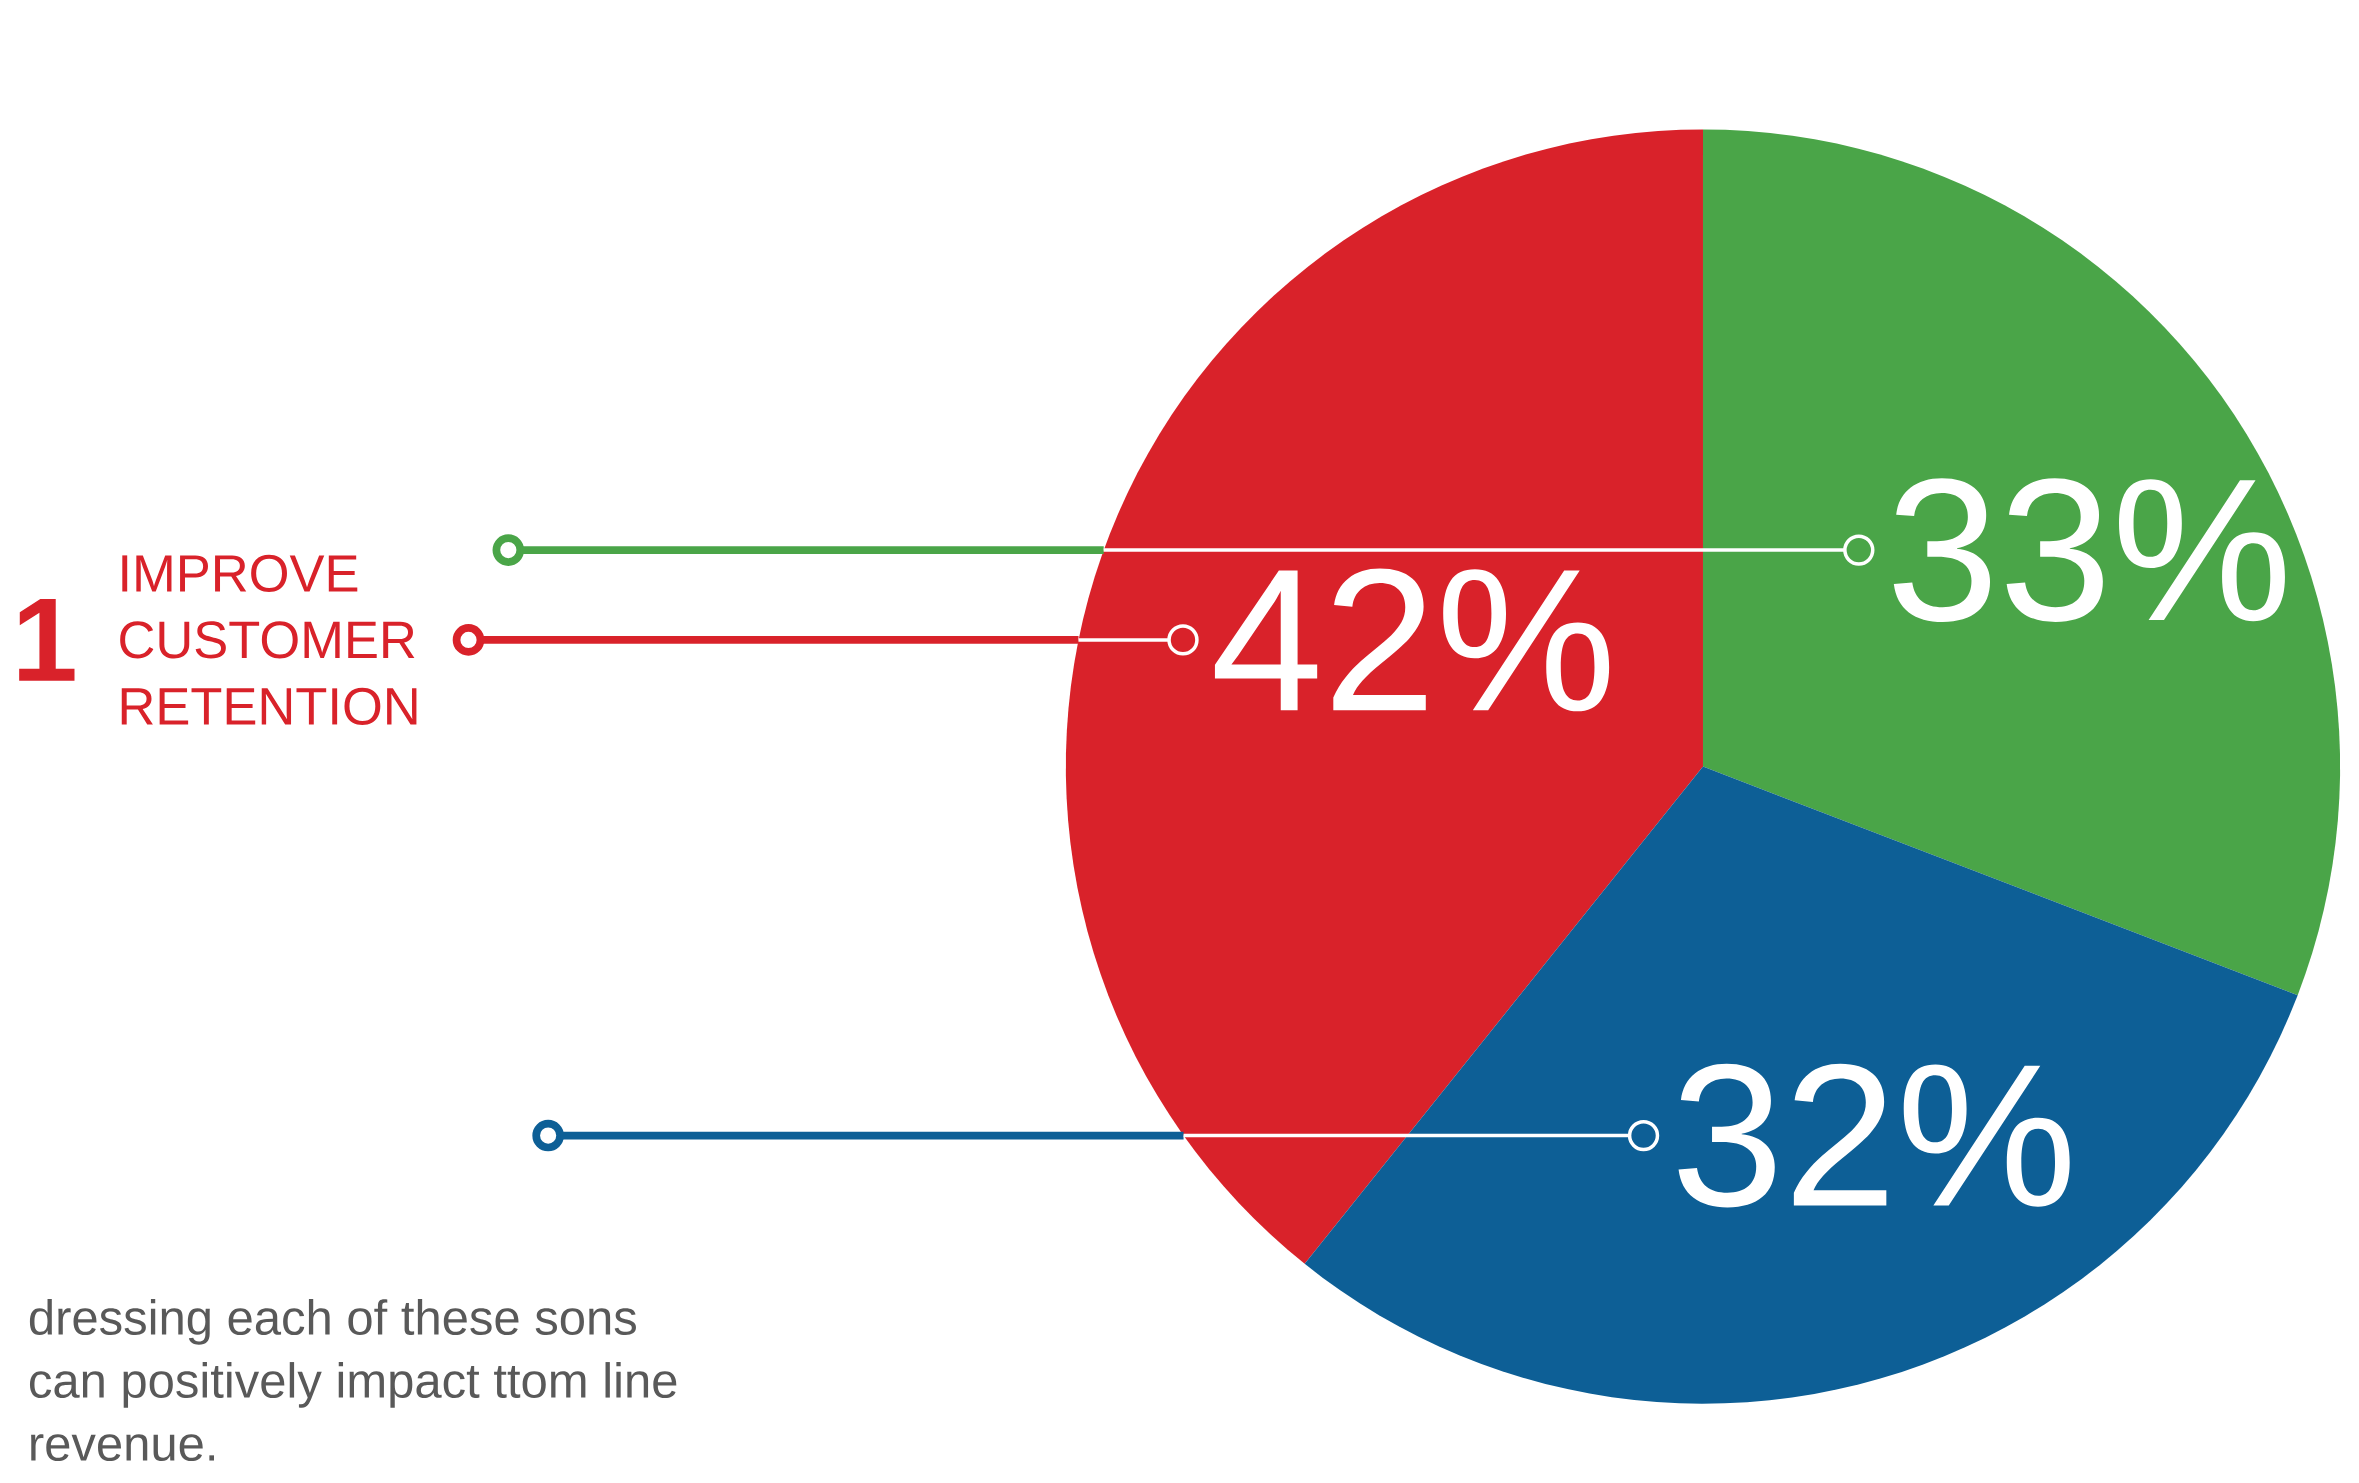 This screenshot has height=1483, width=2359. Describe the element at coordinates (47, 639) in the screenshot. I see `text: 1` at that location.